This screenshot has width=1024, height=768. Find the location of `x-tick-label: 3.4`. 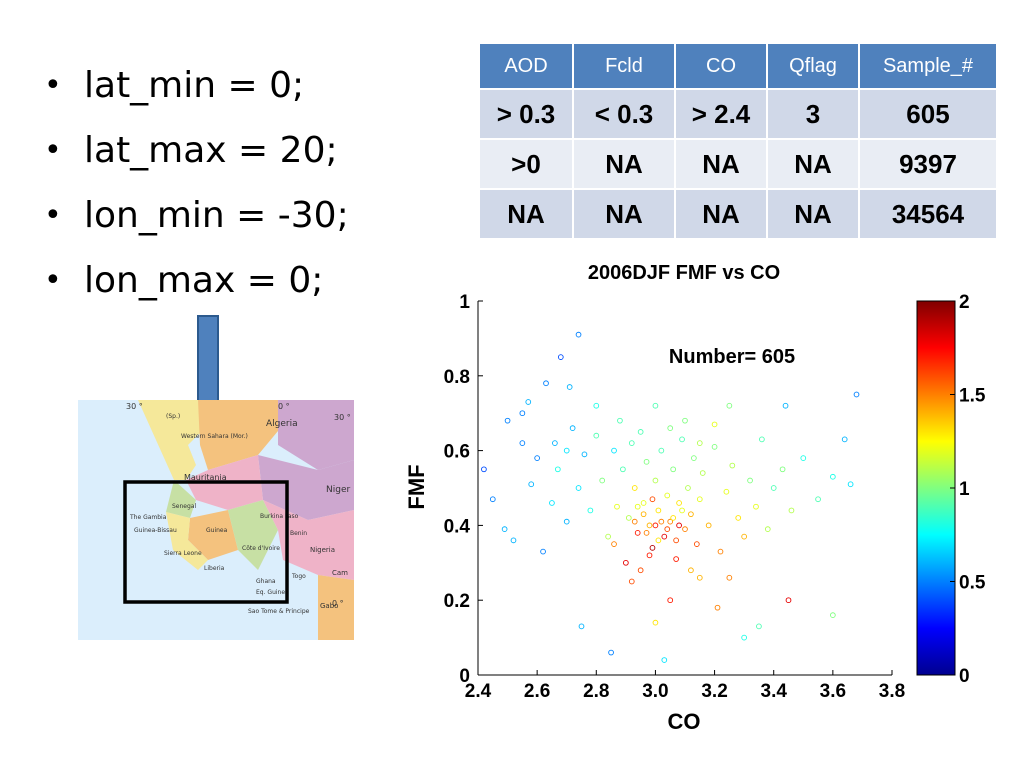

x-tick-label: 3.4 is located at coordinates (774, 691).